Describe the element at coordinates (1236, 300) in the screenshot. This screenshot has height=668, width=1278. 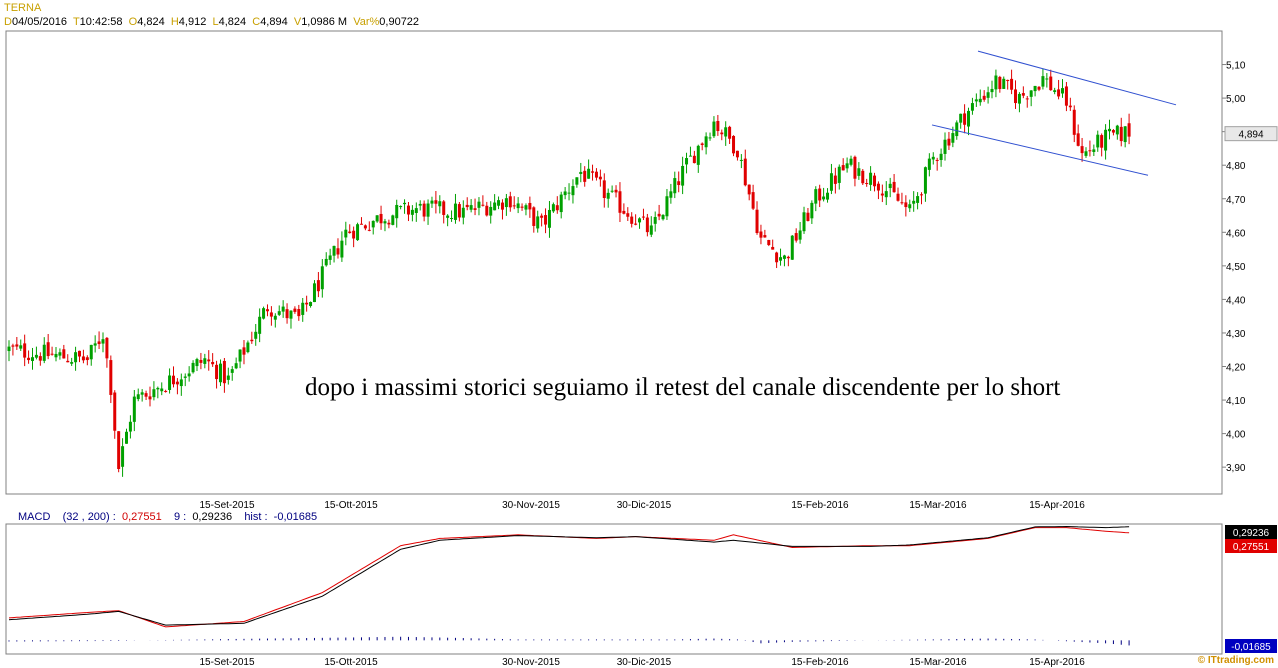
I see `y-tick-label: 4,40` at that location.